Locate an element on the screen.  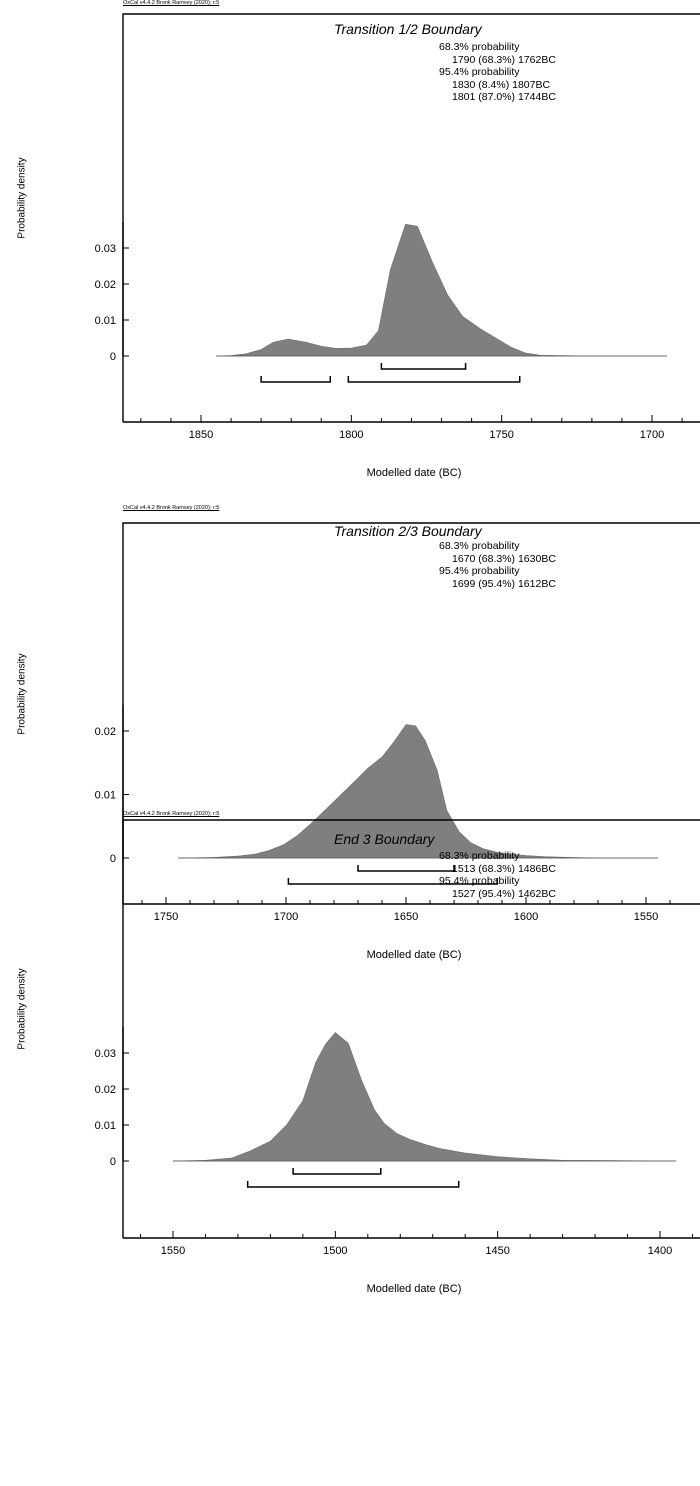
probability-range: 1527 (95.4%) 1462BC is located at coordinates (504, 893).